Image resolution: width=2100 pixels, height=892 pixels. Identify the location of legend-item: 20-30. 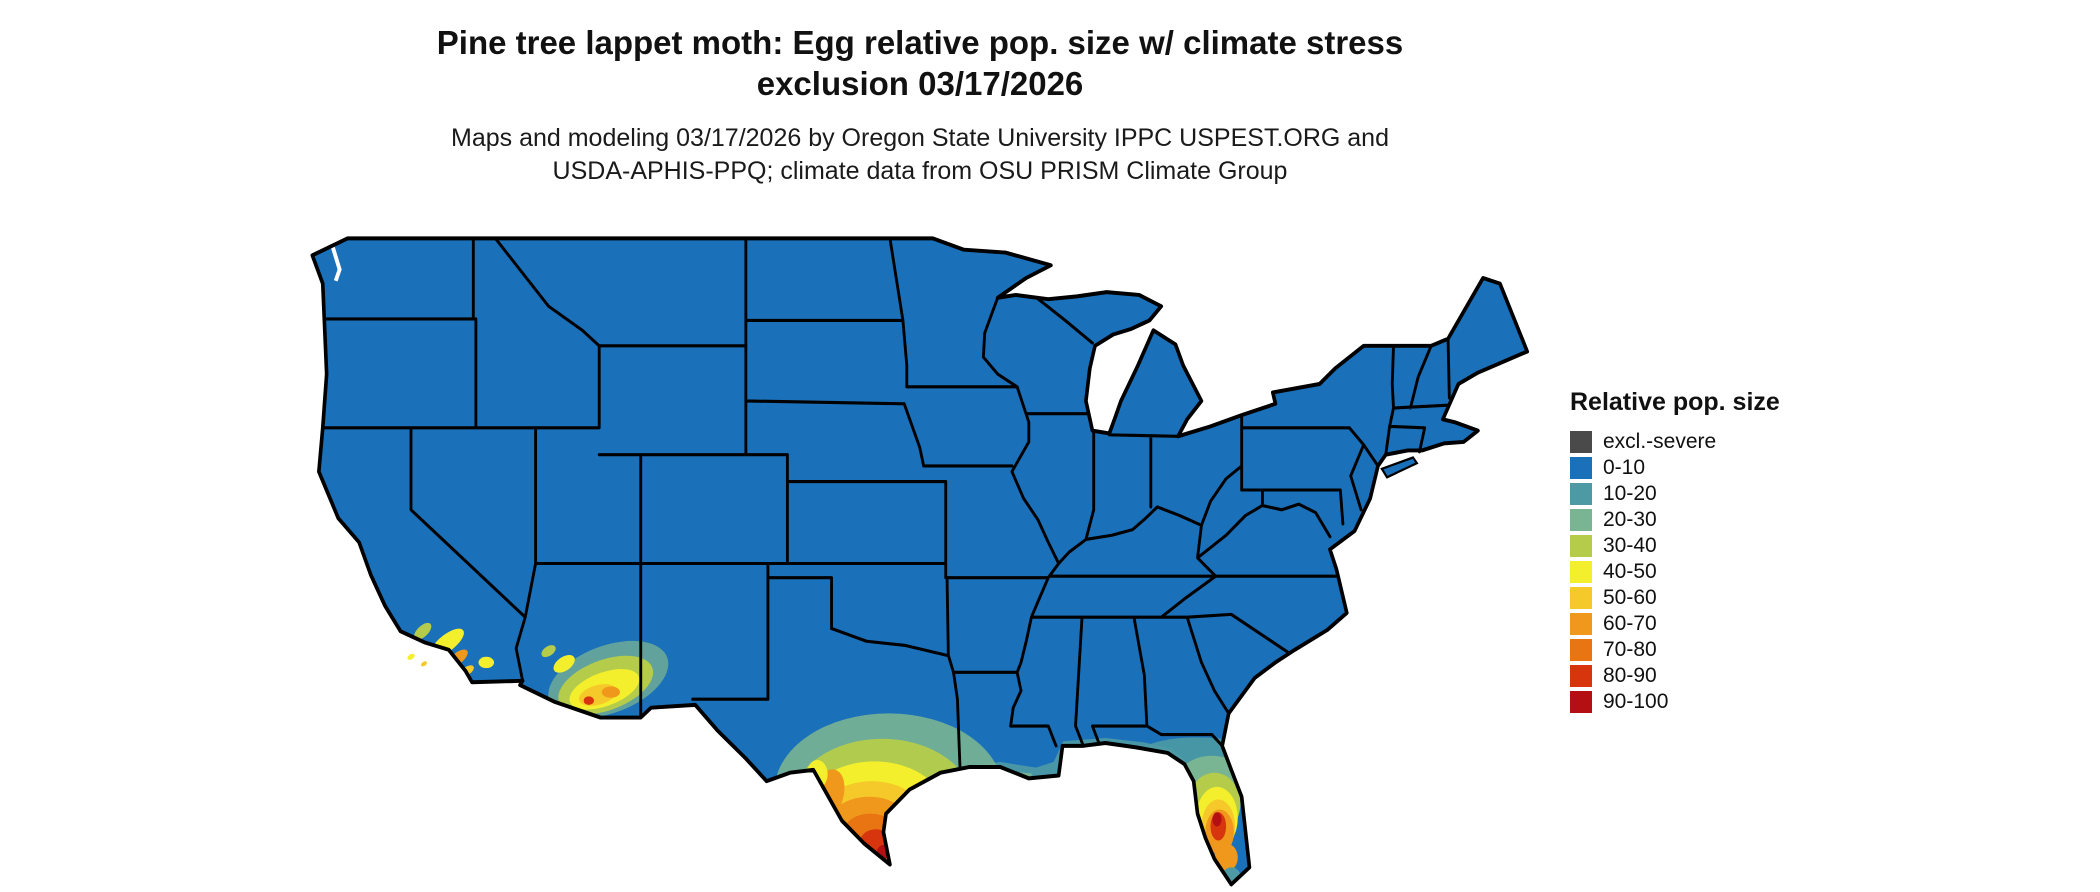
(1720, 520).